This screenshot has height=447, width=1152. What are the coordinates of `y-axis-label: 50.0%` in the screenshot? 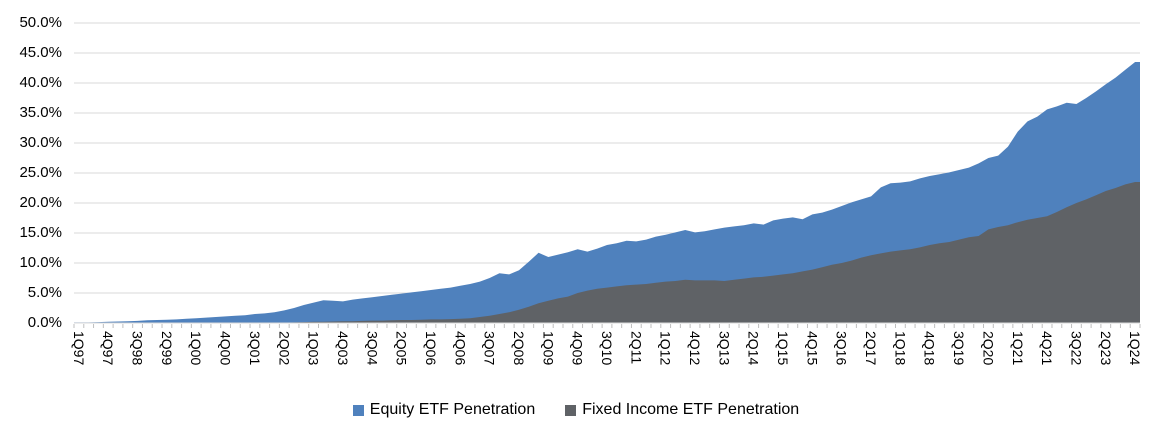 It's located at (40, 22).